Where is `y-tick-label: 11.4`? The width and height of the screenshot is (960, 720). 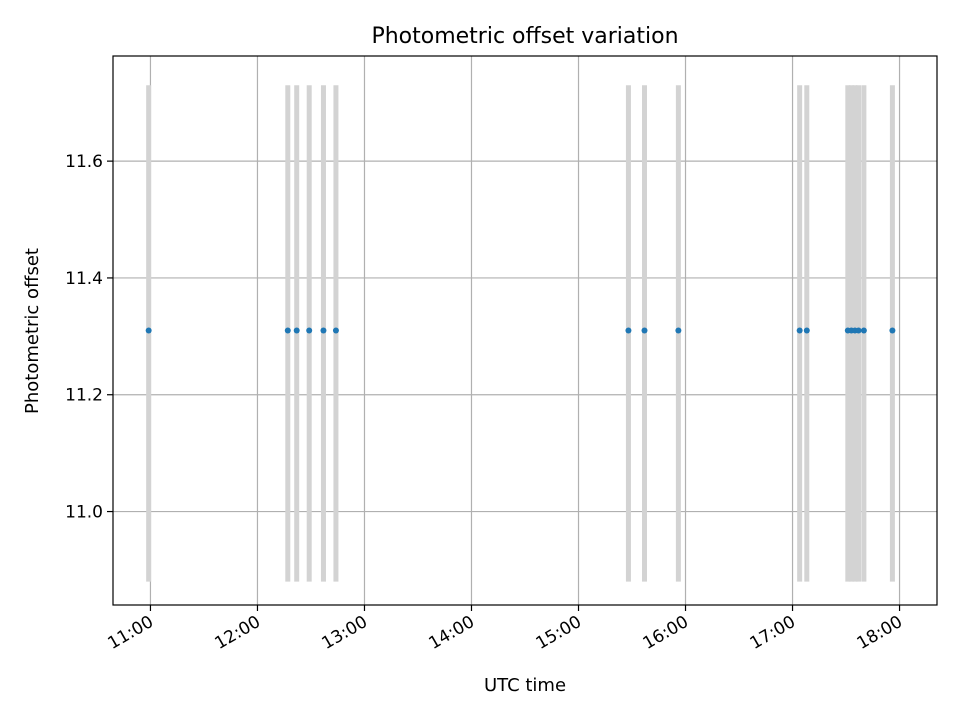 y-tick-label: 11.4 is located at coordinates (84, 279).